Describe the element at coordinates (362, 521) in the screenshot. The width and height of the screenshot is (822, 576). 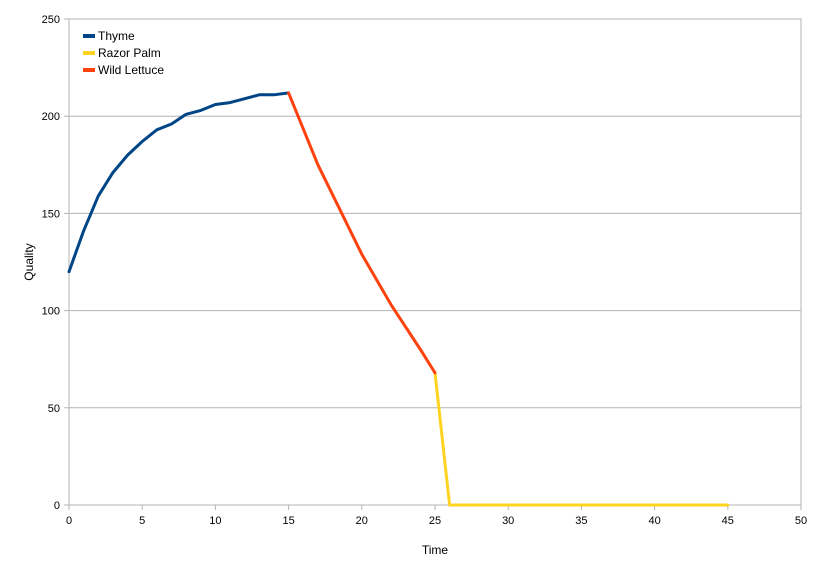
I see `x-tick-label-4: 20` at that location.